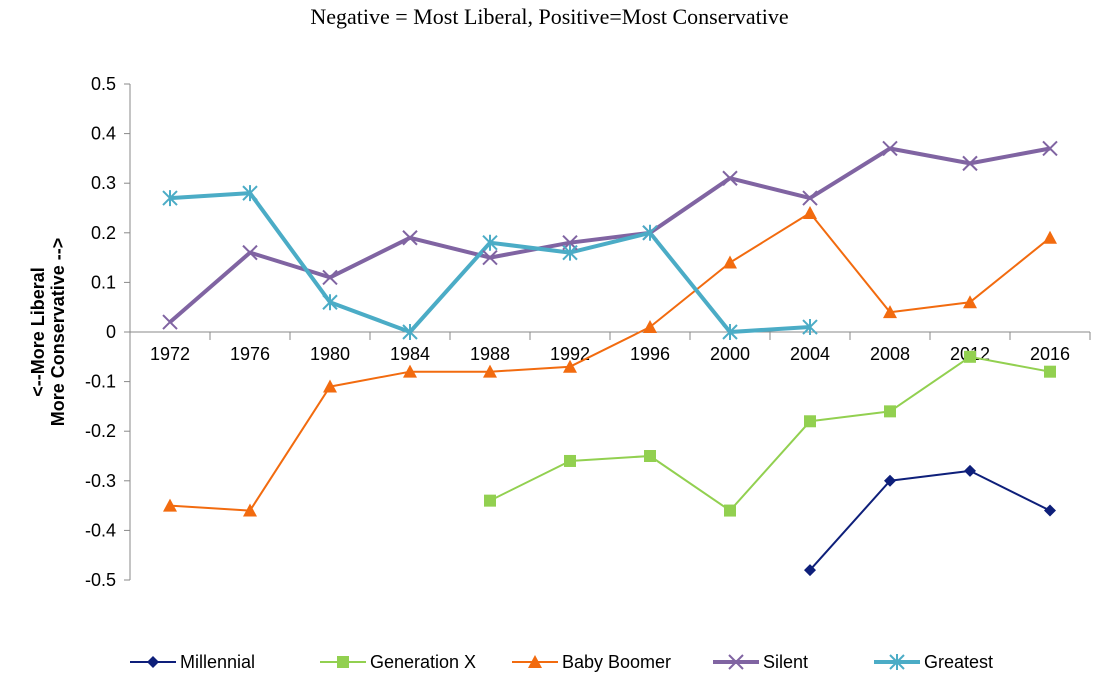 The image size is (1099, 674). What do you see at coordinates (217, 662) in the screenshot?
I see `legend-label: Millennial` at bounding box center [217, 662].